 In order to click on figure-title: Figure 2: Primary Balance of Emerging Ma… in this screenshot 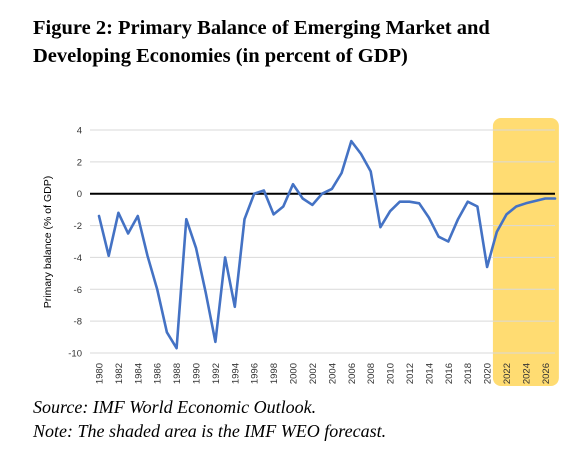, I will do `click(303, 42)`.